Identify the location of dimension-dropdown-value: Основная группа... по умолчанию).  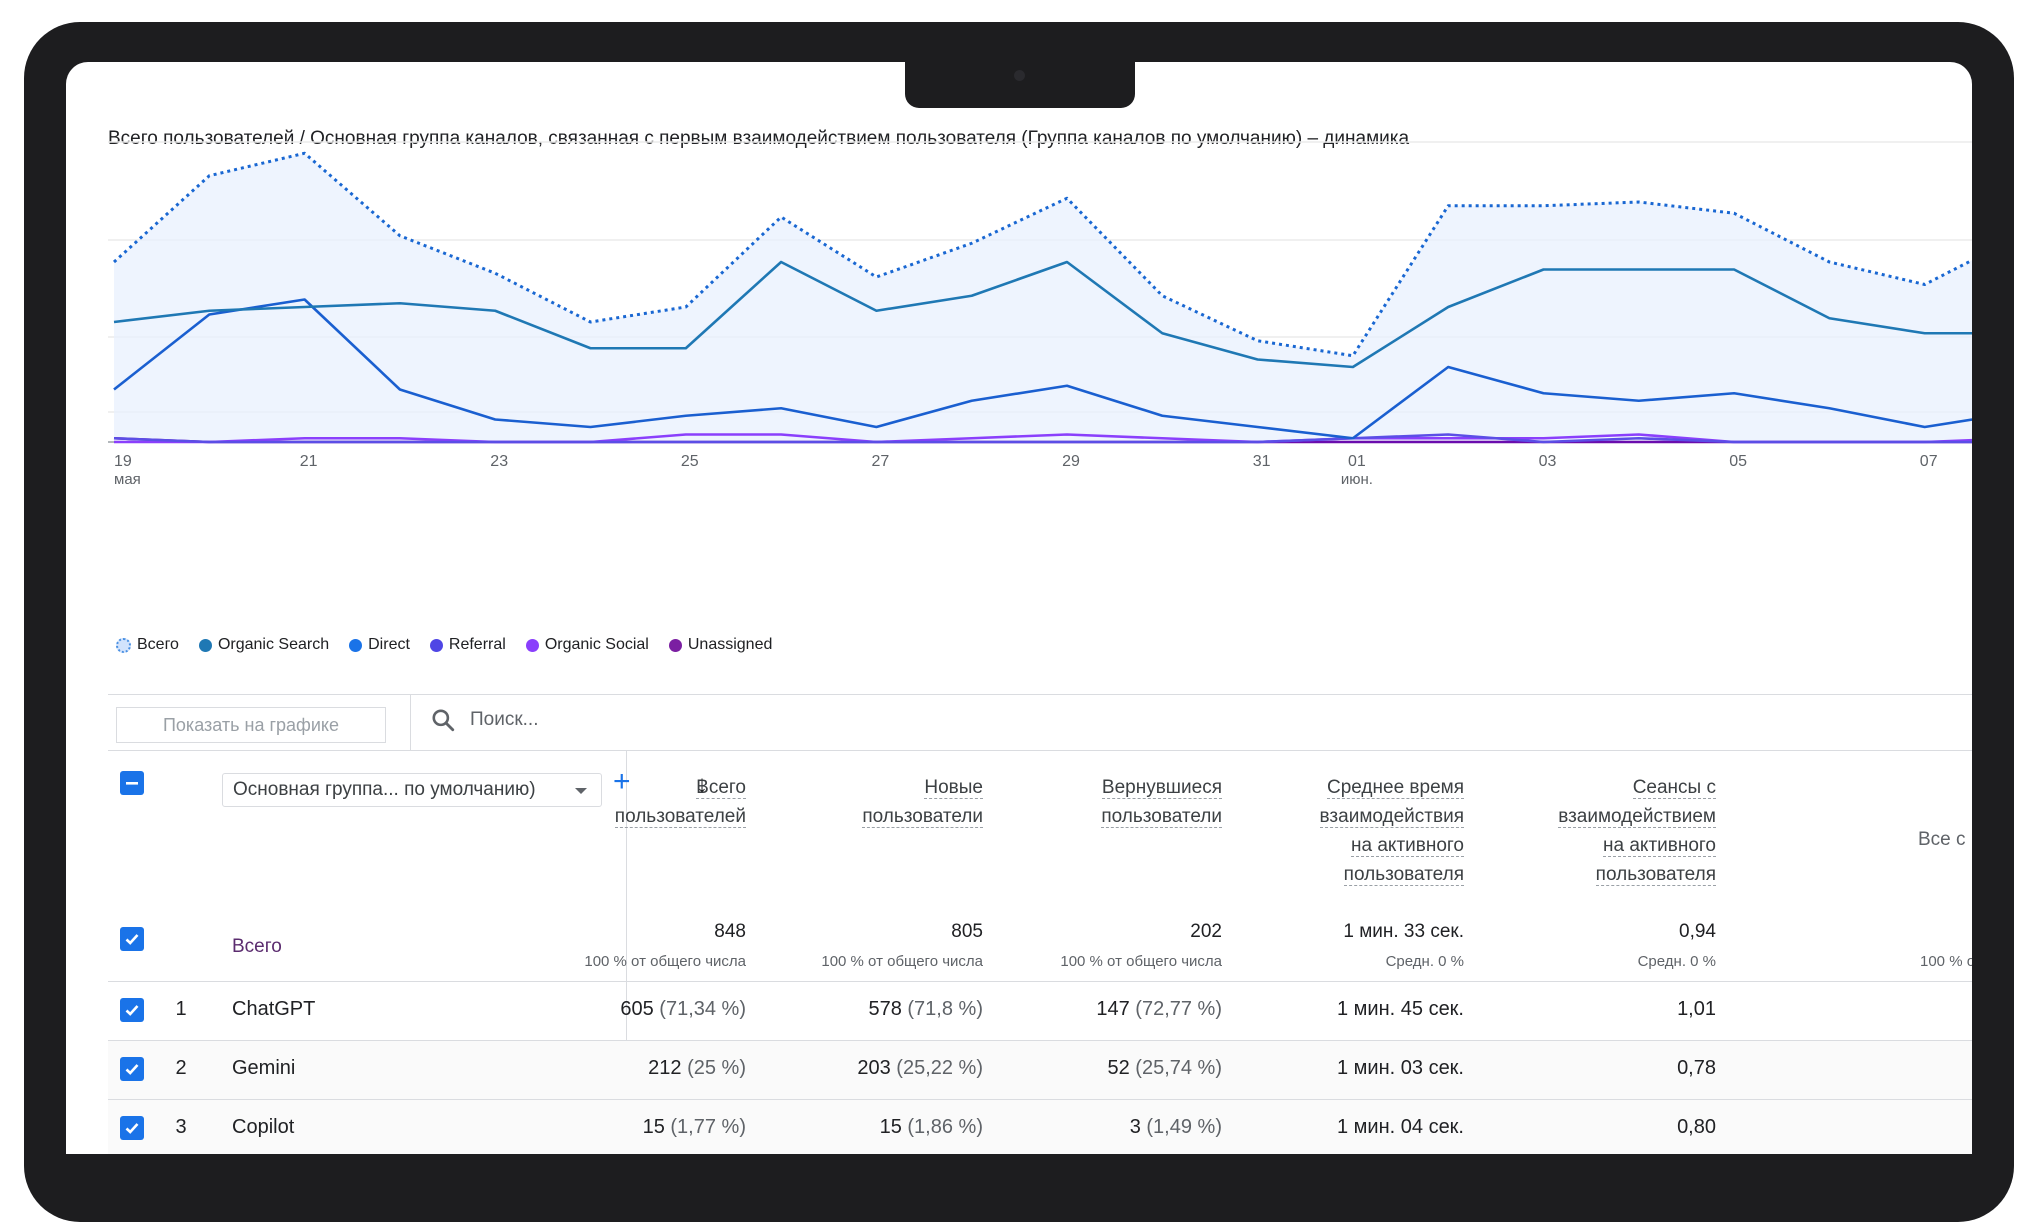
(384, 789).